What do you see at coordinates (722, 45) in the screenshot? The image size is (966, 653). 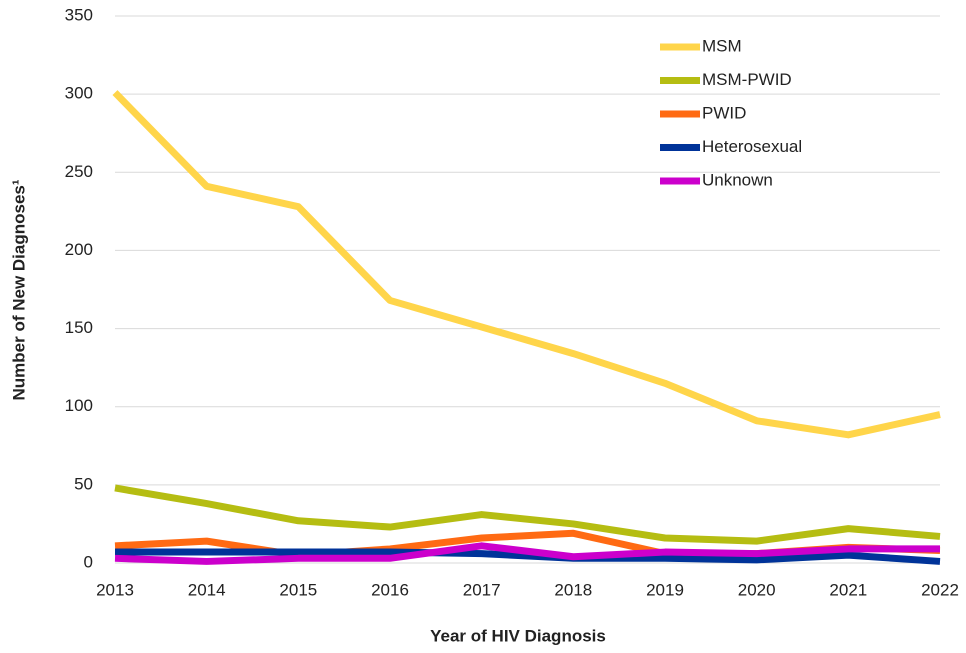 I see `legend-label: MSM` at bounding box center [722, 45].